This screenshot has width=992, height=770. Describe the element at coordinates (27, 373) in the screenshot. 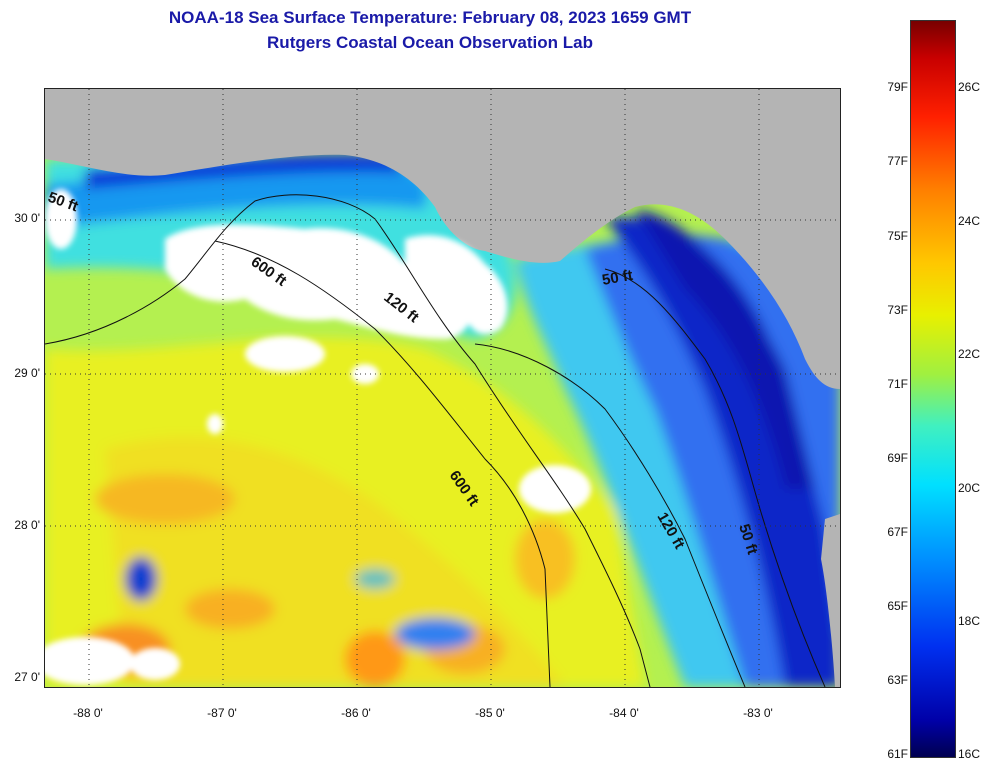

I see `latitude-label: 29 0'` at that location.